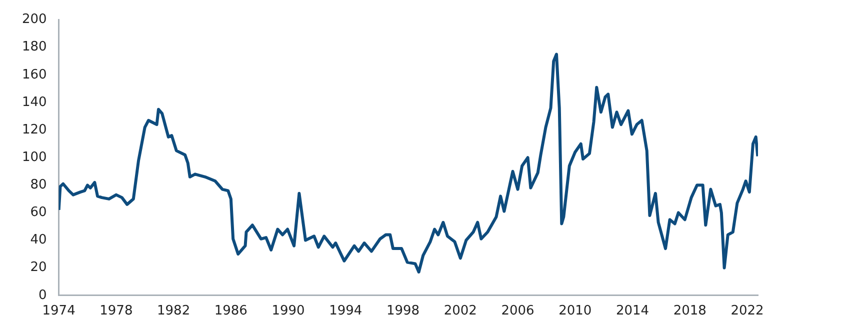 Image resolution: width=850 pixels, height=331 pixels. What do you see at coordinates (34, 157) in the screenshot?
I see `y-tick-label: 100` at bounding box center [34, 157].